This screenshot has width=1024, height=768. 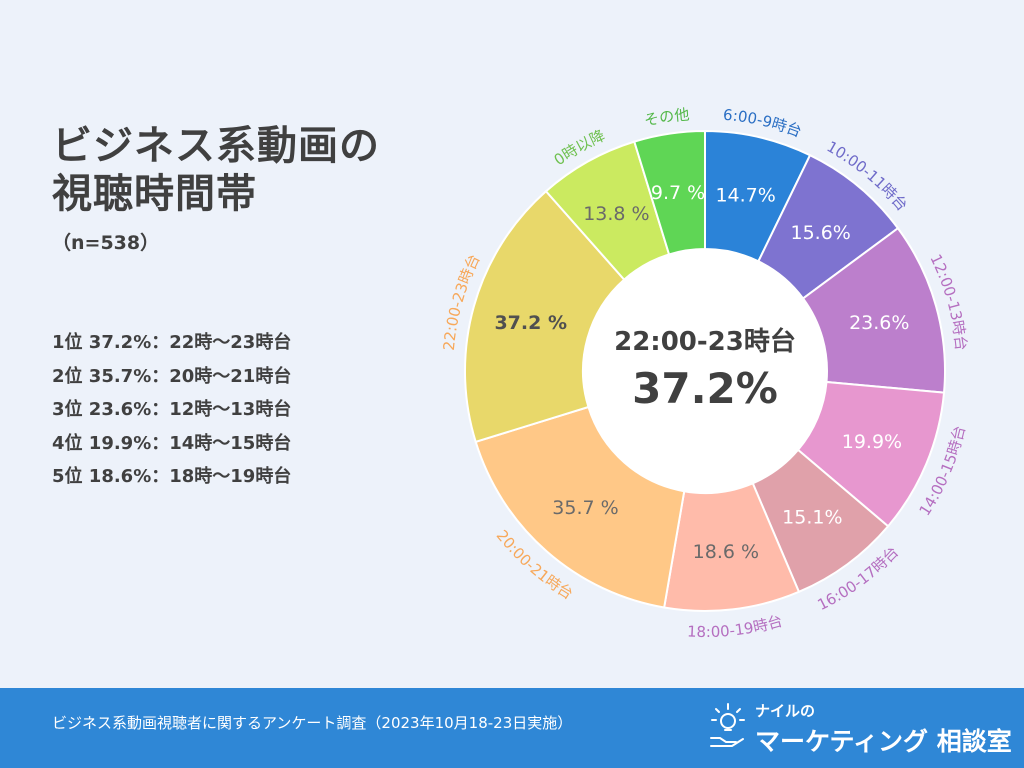 I want to click on title-line-2: 視聴時間帯, so click(x=154, y=194).